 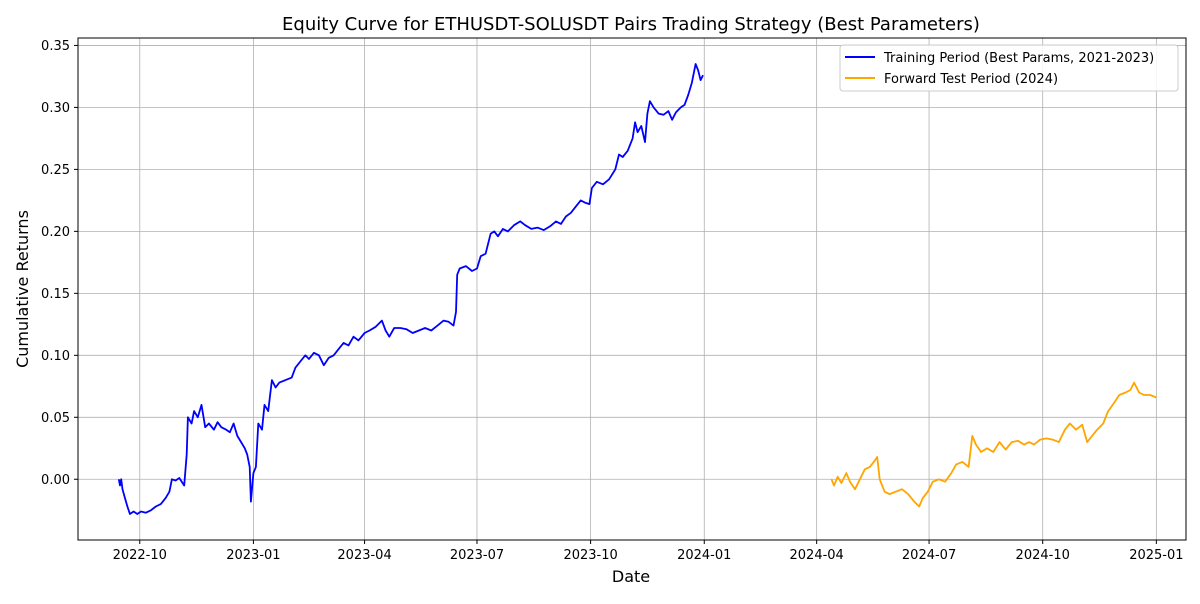 What do you see at coordinates (971, 79) in the screenshot?
I see `legend-label-forward-test: Forward Test Period (2024)` at bounding box center [971, 79].